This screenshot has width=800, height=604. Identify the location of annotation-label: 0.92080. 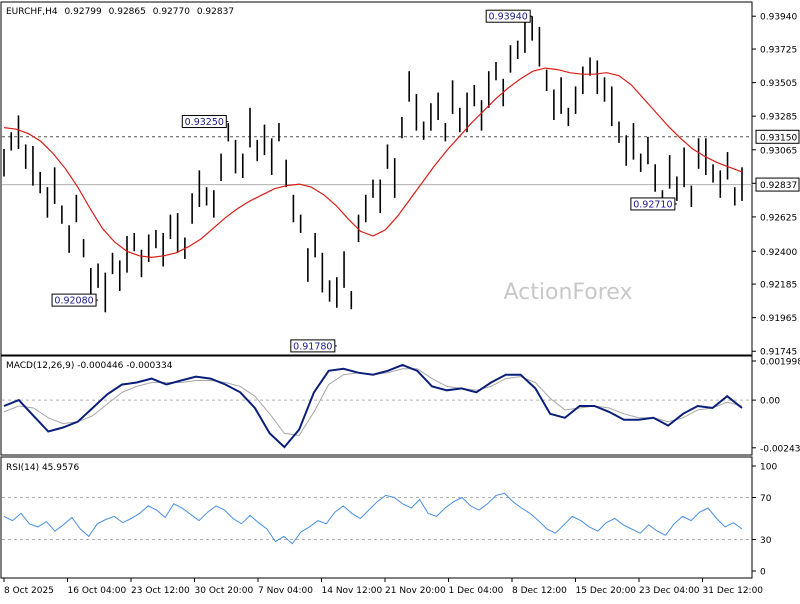
(73, 301).